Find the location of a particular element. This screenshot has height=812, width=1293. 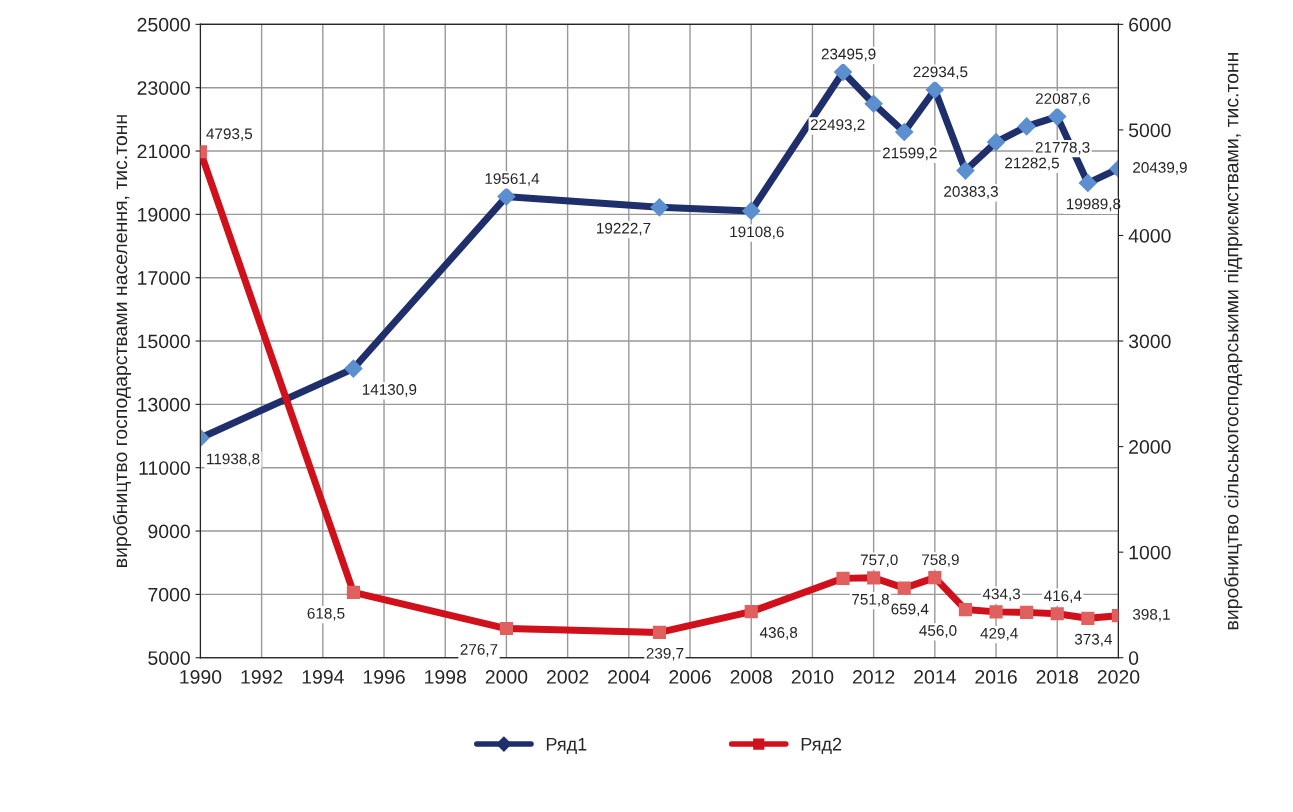

data-label: 21282,5 is located at coordinates (1032, 164).